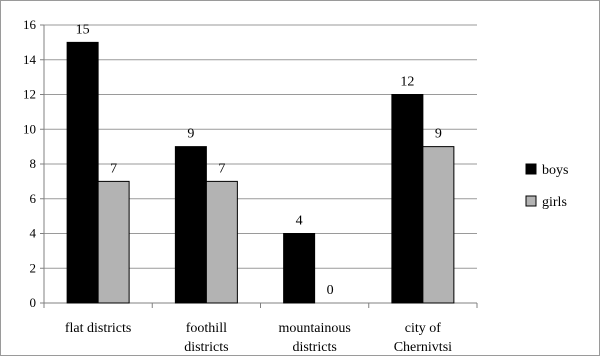 This screenshot has width=600, height=361. What do you see at coordinates (423, 347) in the screenshot?
I see `x-tick-label-line: Chernivtsi` at bounding box center [423, 347].